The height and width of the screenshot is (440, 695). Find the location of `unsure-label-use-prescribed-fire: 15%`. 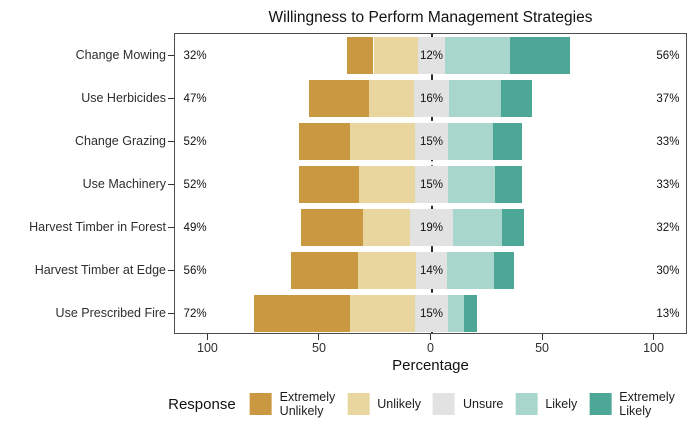

unsure-label-use-prescribed-fire: 15% is located at coordinates (431, 313).